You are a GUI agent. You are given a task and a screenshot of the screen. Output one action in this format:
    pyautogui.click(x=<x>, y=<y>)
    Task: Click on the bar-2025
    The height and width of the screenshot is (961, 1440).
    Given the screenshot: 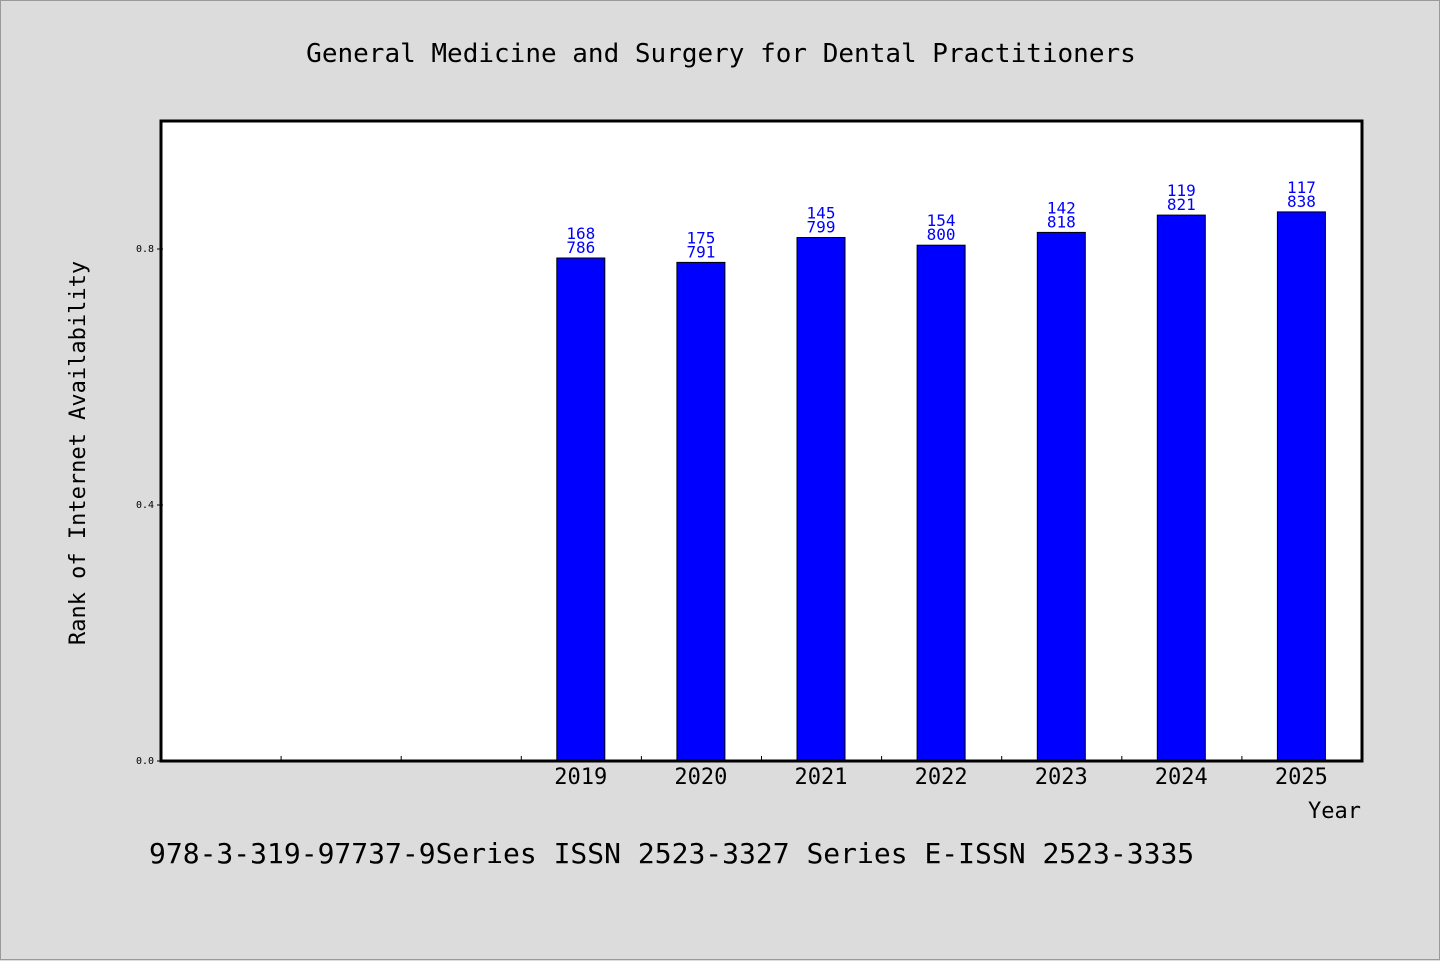 What is the action you would take?
    pyautogui.click(x=1301, y=486)
    